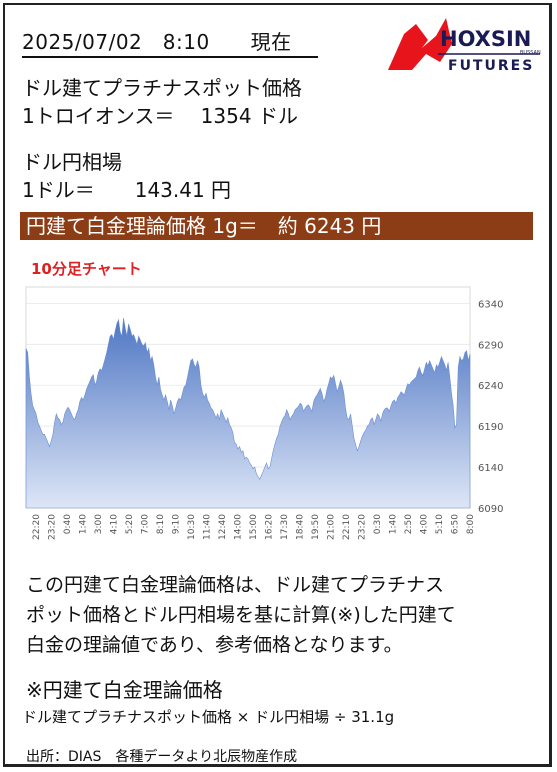 The width and height of the screenshot is (557, 772). What do you see at coordinates (254, 527) in the screenshot?
I see `x-tick-label: 15:00` at bounding box center [254, 527].